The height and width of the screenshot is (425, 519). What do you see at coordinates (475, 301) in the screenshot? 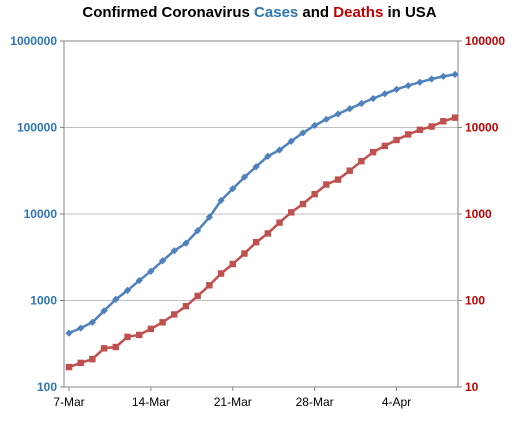
I see `right-tick-label: 100` at bounding box center [475, 301].